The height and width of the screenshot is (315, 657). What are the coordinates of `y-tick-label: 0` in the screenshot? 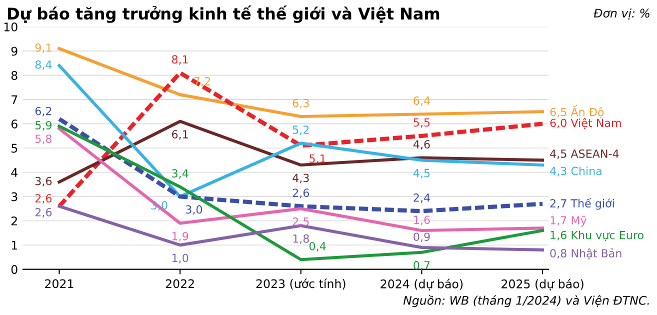 It's located at (14, 269).